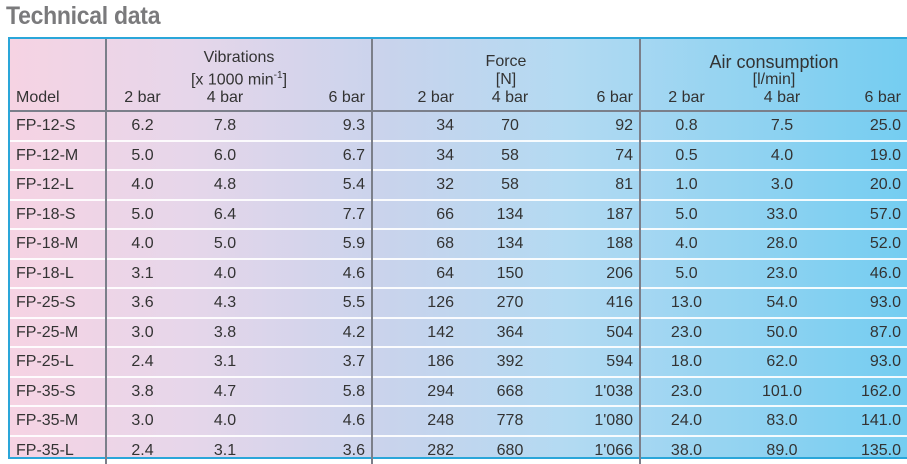  I want to click on model-cell: FP-18-M, so click(58, 243).